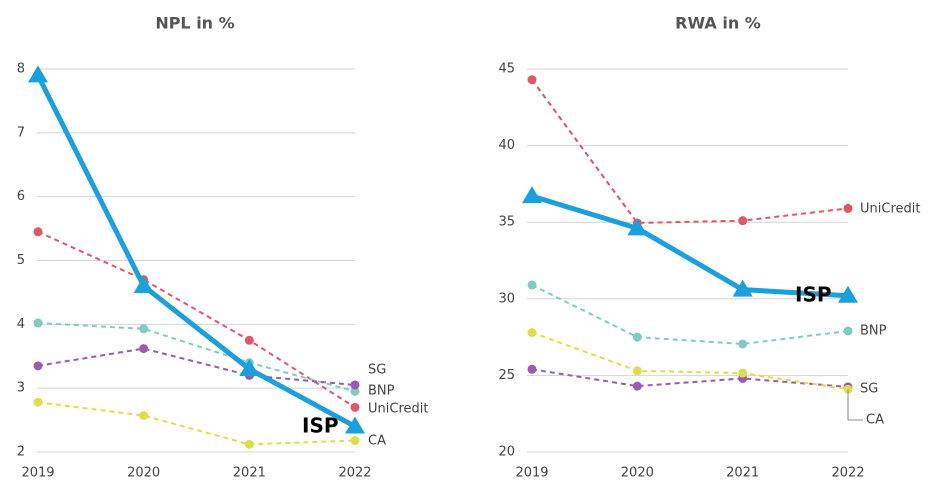 The width and height of the screenshot is (942, 485). Describe the element at coordinates (506, 222) in the screenshot. I see `y-tick-label: 35` at that location.